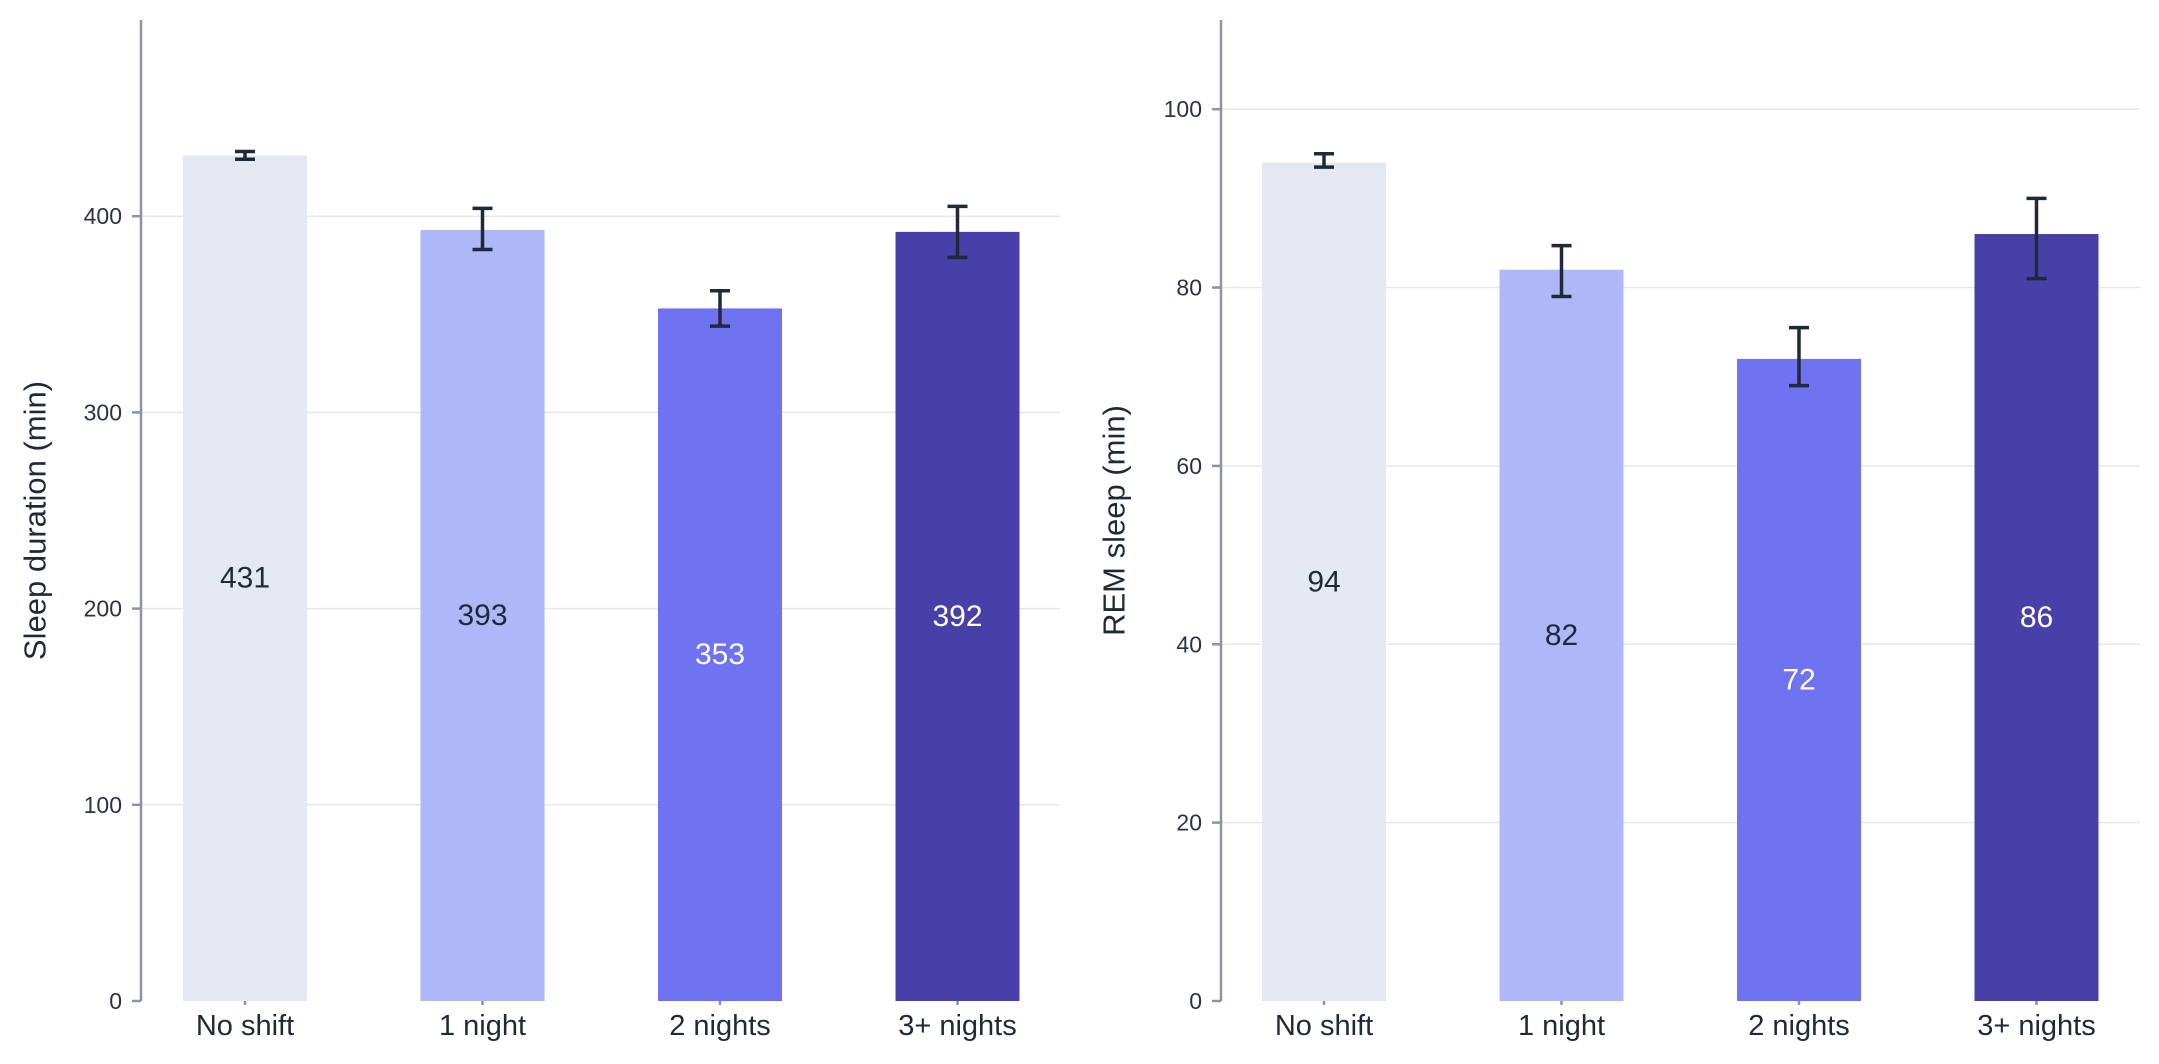 The height and width of the screenshot is (1064, 2159). Describe the element at coordinates (35, 520) in the screenshot. I see `y-axis-title: Sleep duration (min)` at that location.